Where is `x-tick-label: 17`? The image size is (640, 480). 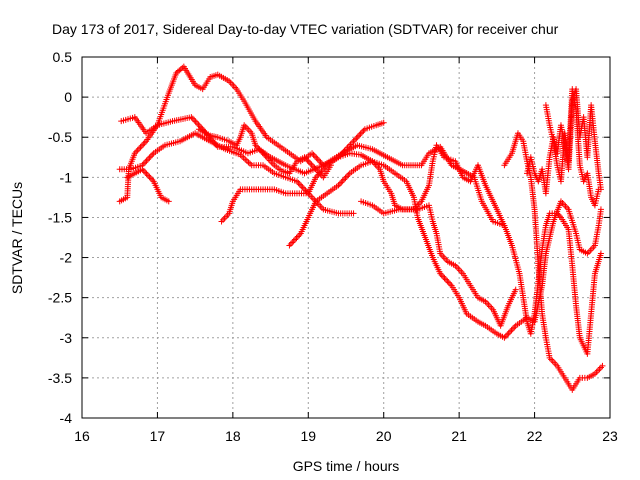 x-tick-label: 17 is located at coordinates (158, 436).